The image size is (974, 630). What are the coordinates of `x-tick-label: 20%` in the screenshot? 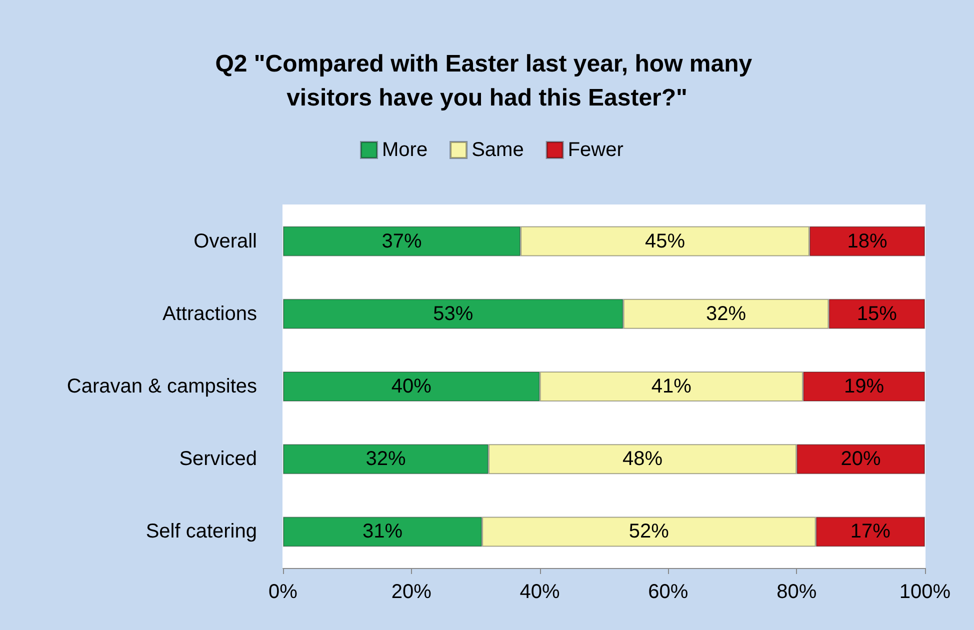 It's located at (411, 592).